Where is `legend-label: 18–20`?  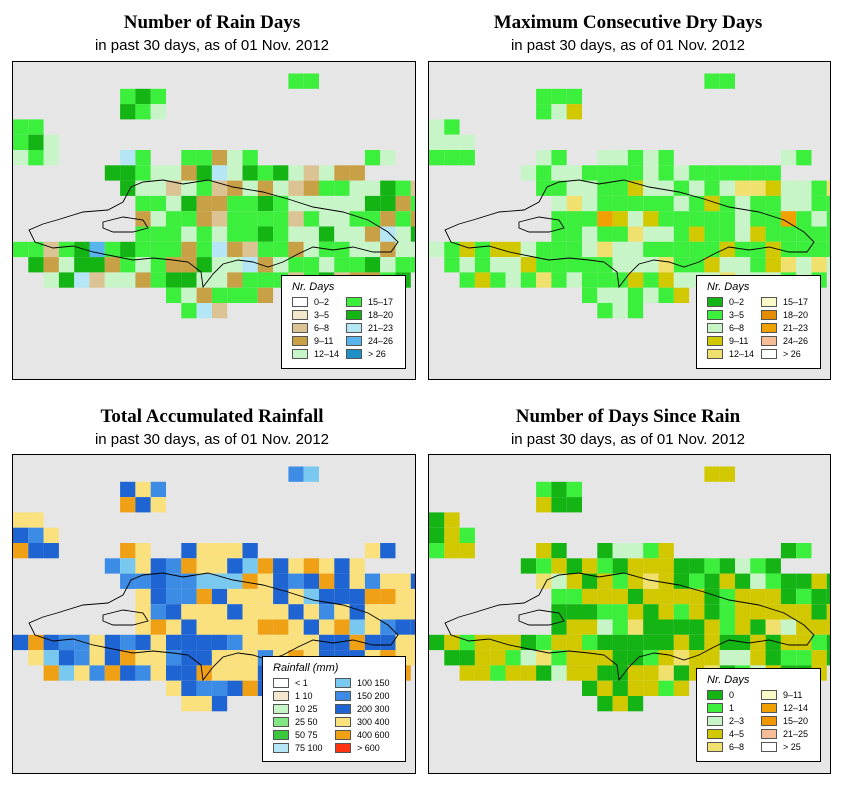
legend-label: 18–20 is located at coordinates (796, 315).